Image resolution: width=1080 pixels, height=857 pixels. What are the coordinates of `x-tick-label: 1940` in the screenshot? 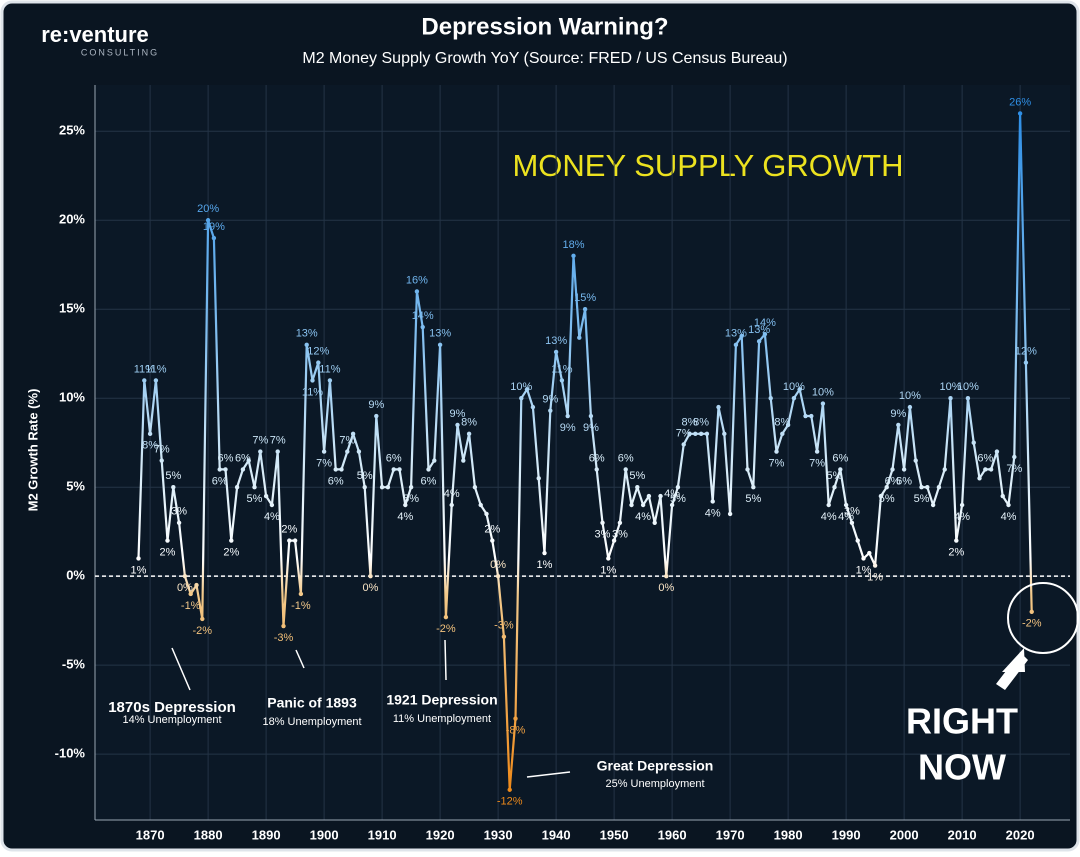 It's located at (556, 834).